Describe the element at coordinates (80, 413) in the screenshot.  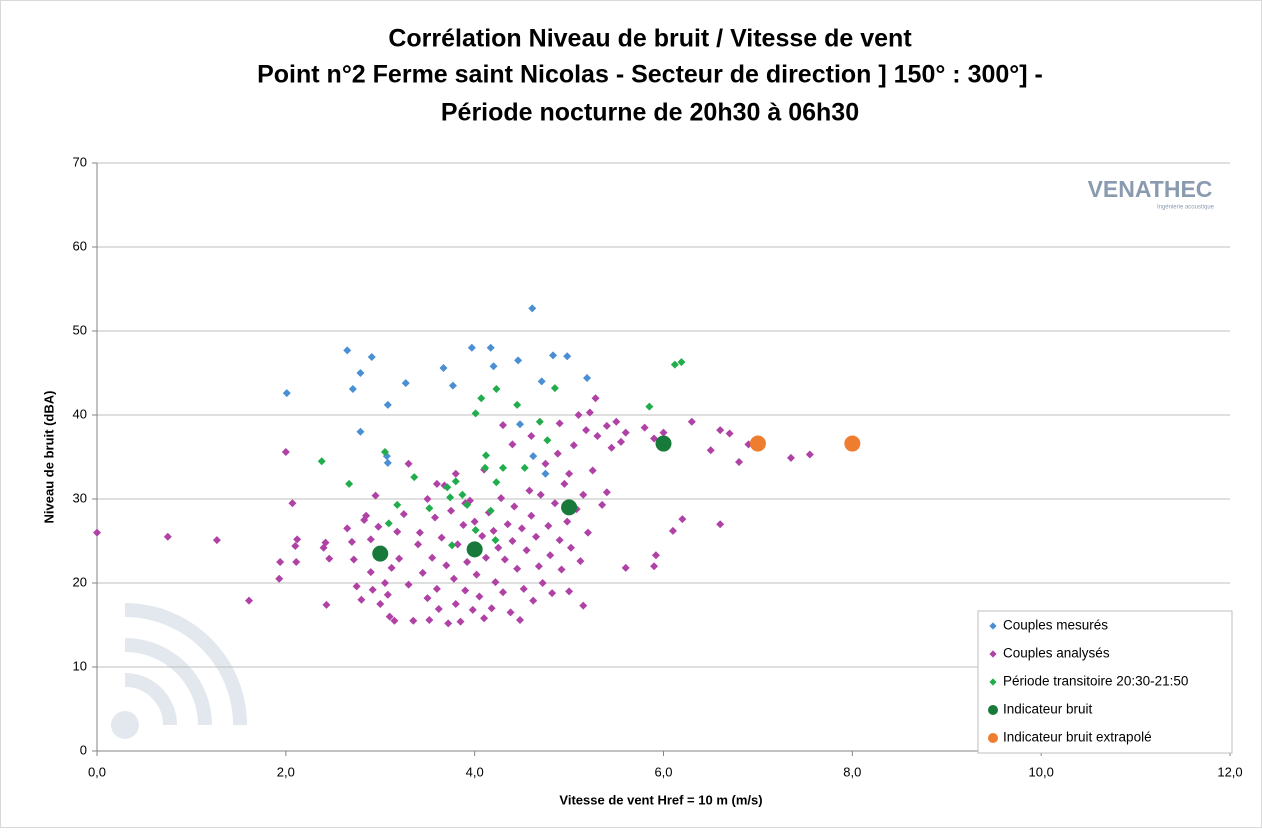
I see `y-tick-label: 40` at that location.